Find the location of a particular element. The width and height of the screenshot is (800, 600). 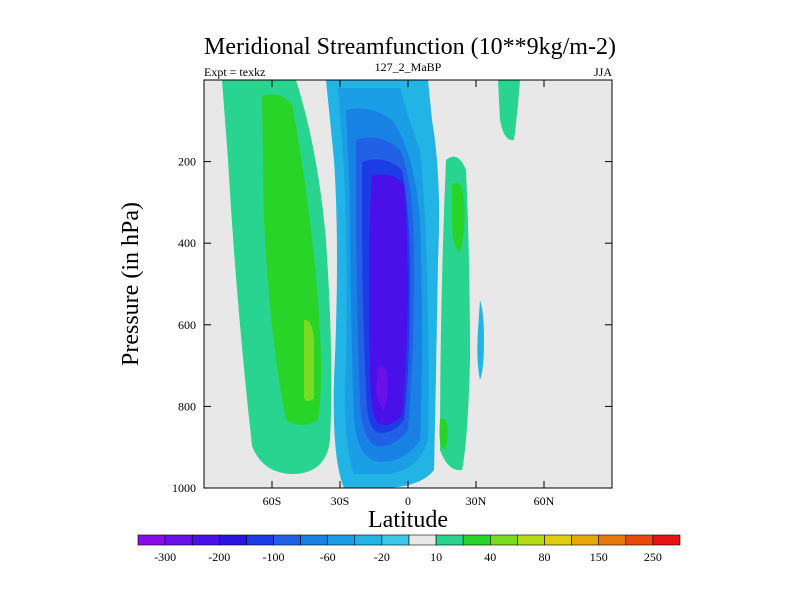

nh-upper-cell is located at coordinates (509, 110).